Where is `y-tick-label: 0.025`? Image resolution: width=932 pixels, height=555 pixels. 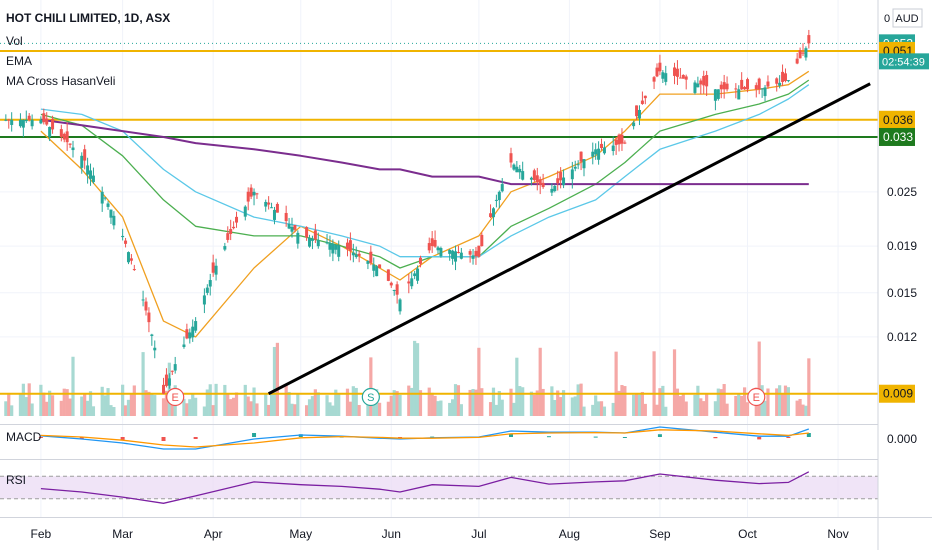
y-tick-label: 0.025 is located at coordinates (902, 192).